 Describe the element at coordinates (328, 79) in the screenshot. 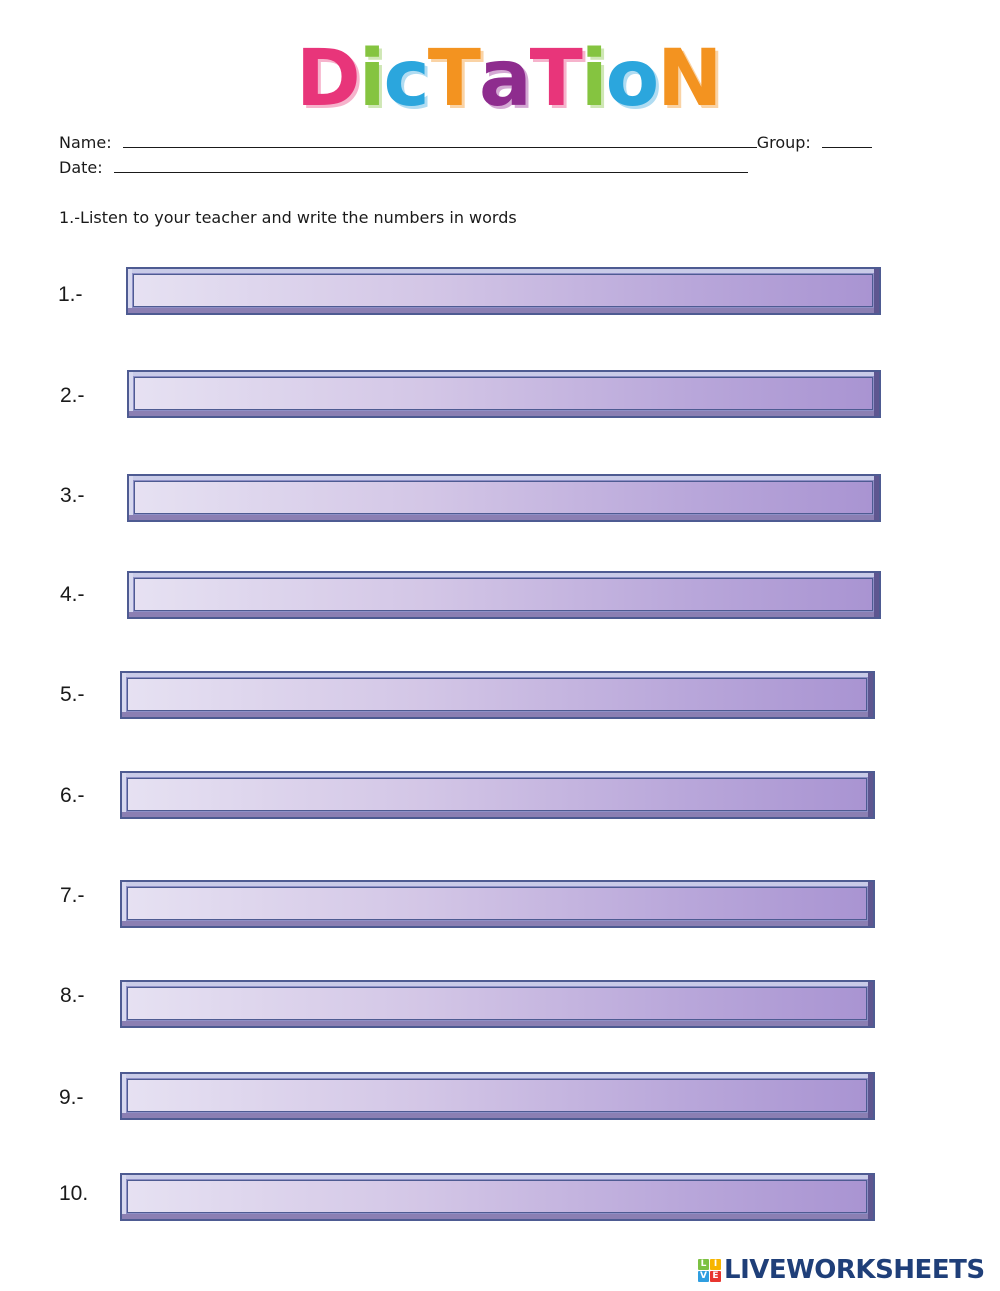

I see `title-letter: D` at that location.